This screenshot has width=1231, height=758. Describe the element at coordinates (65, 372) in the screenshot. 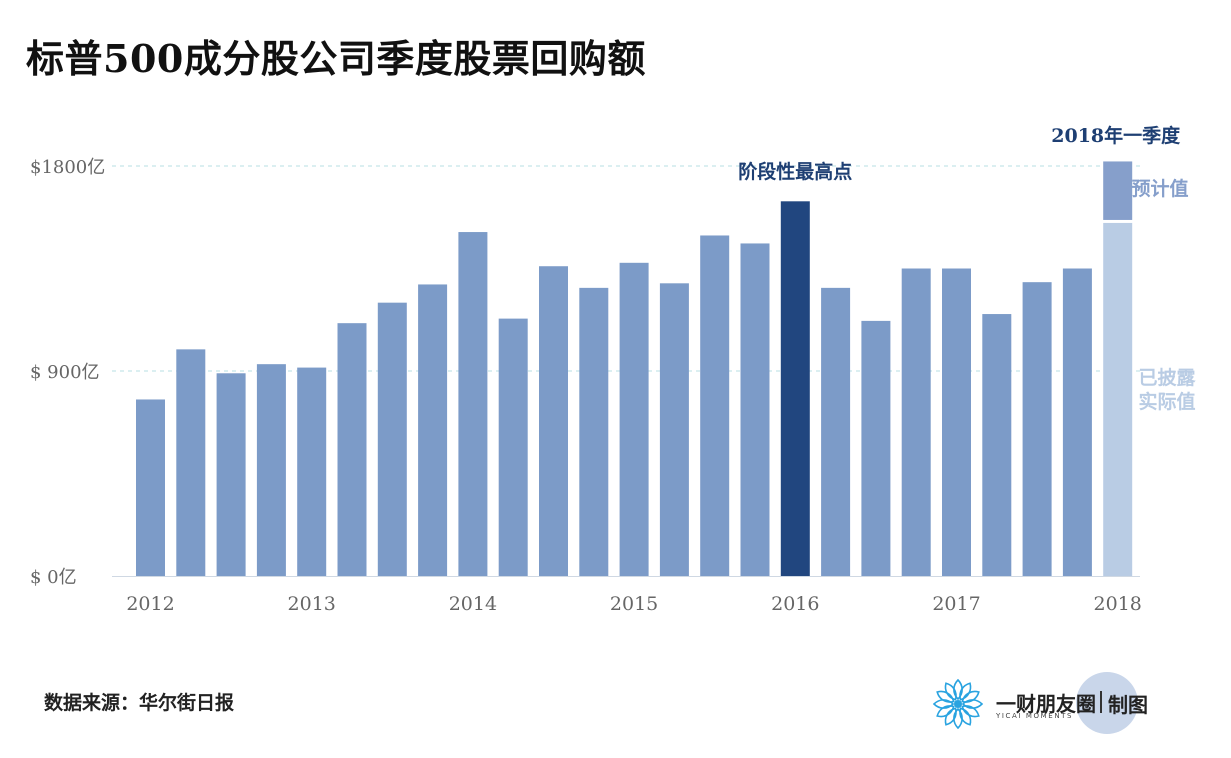

I see `y-tick-label: $ 900亿` at that location.